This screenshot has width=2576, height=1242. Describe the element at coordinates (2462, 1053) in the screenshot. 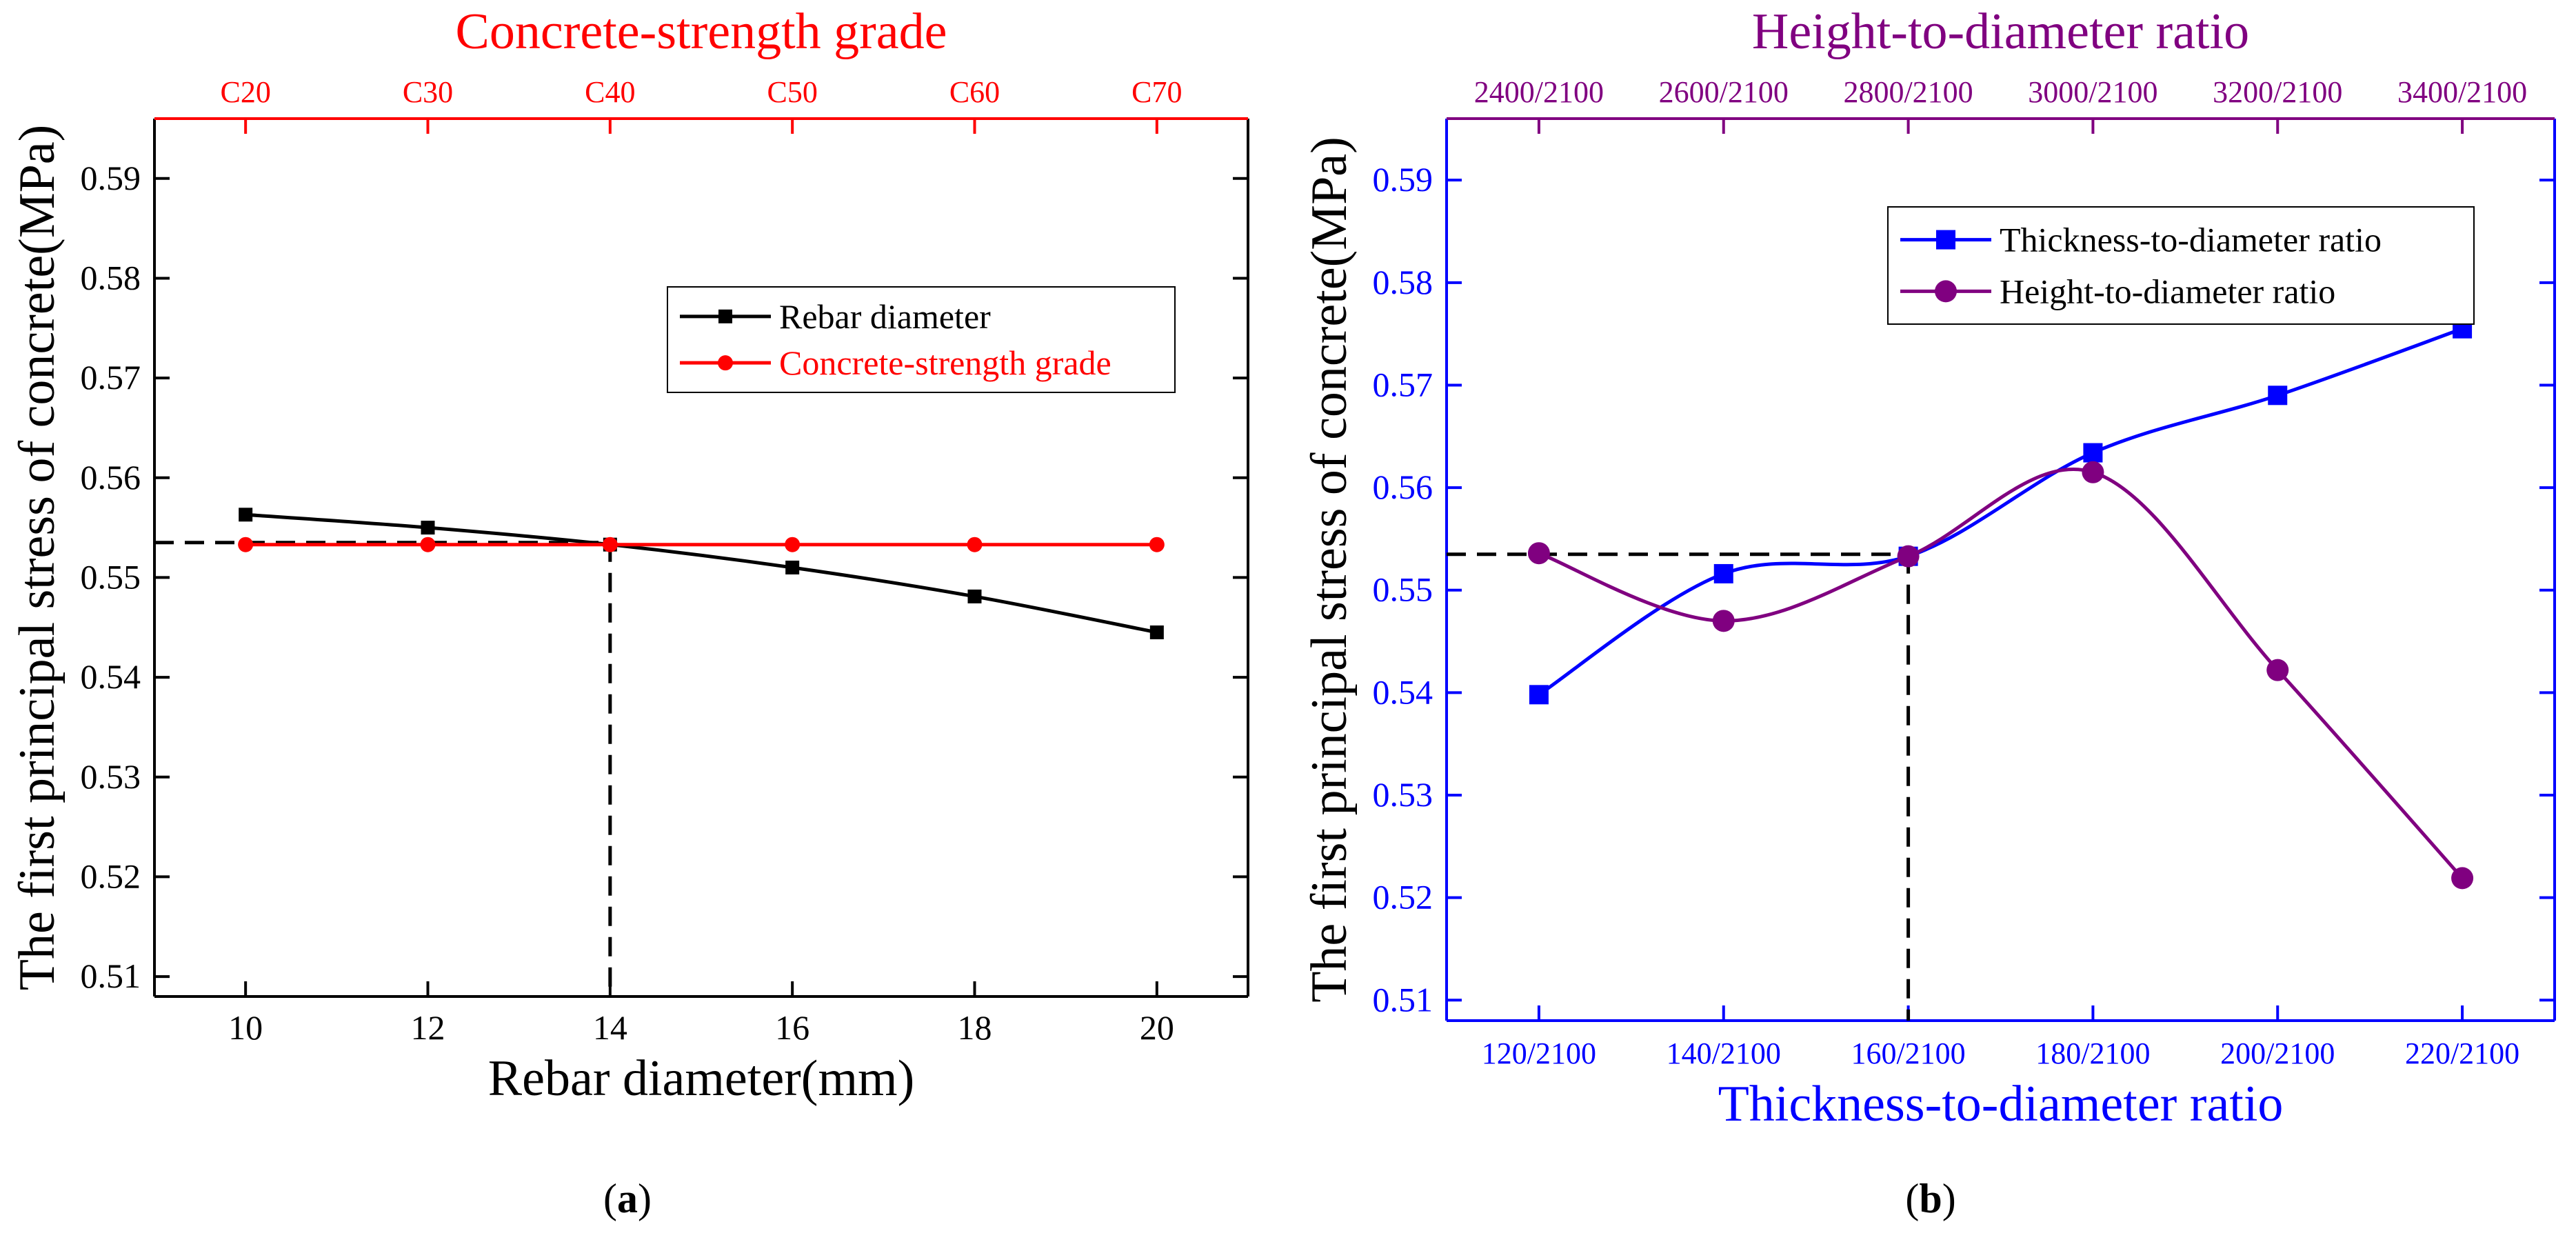

I see `x-tick-label: 220/2100` at that location.